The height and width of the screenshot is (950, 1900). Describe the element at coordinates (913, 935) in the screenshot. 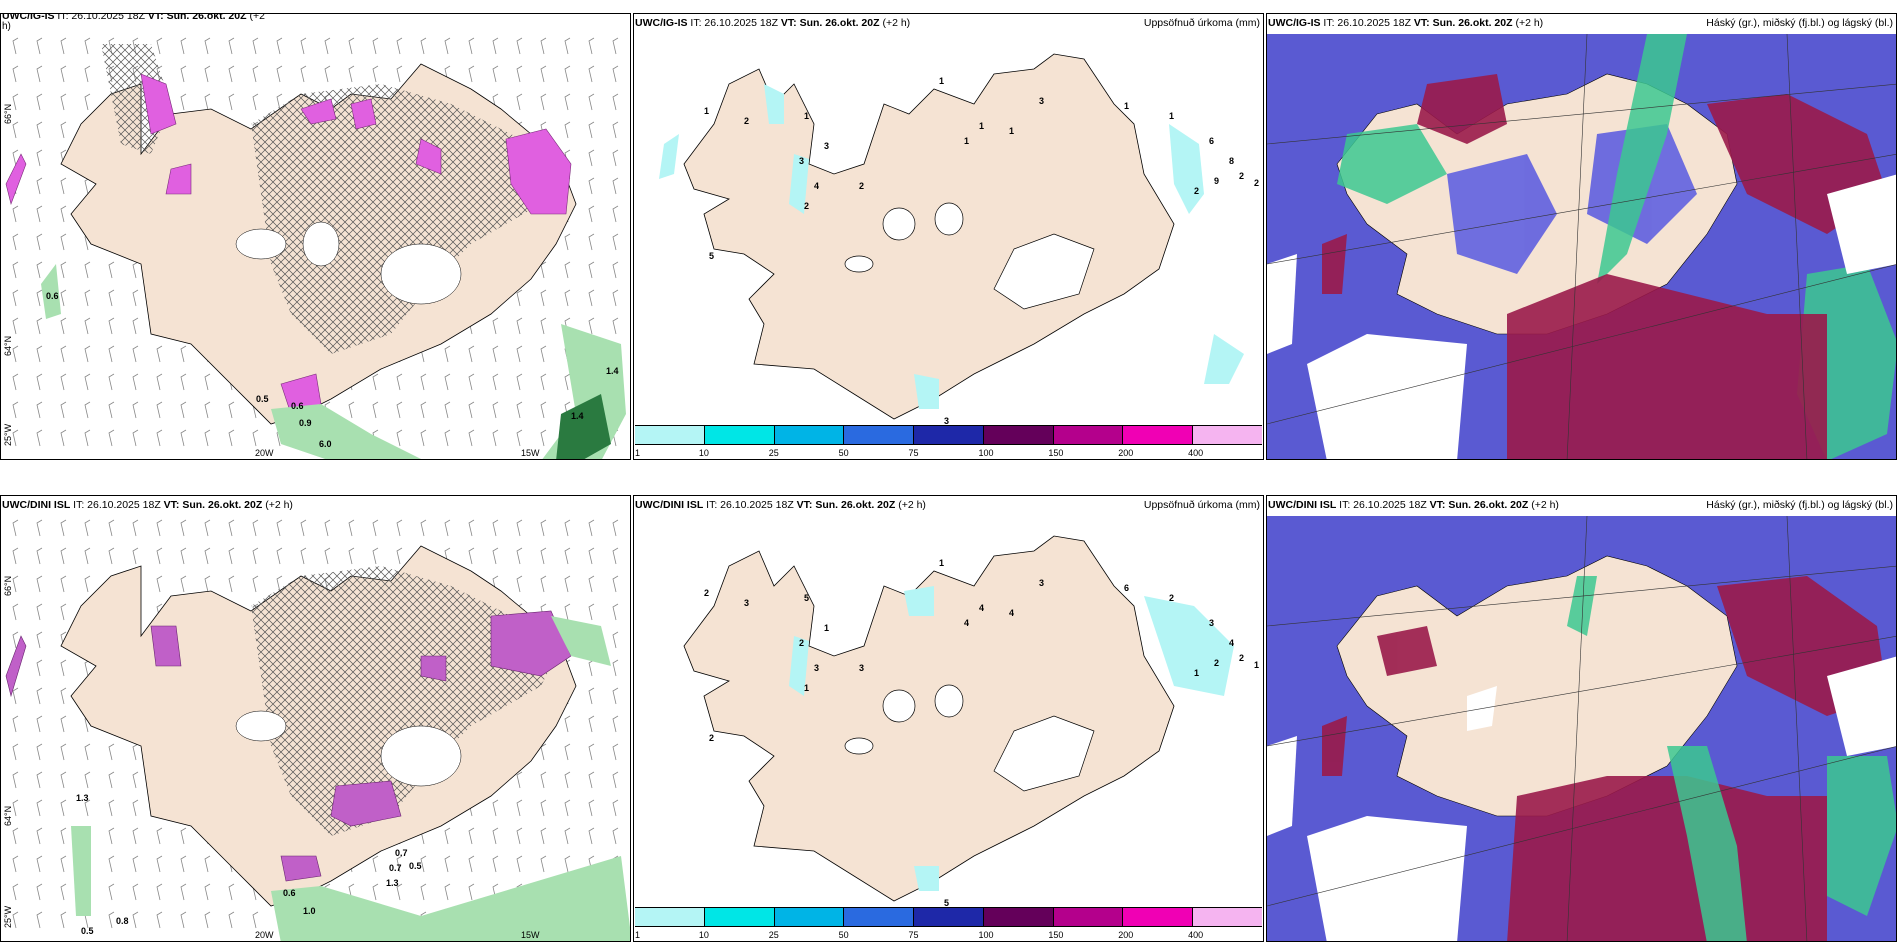

I see `colorbar-tick: 75` at that location.